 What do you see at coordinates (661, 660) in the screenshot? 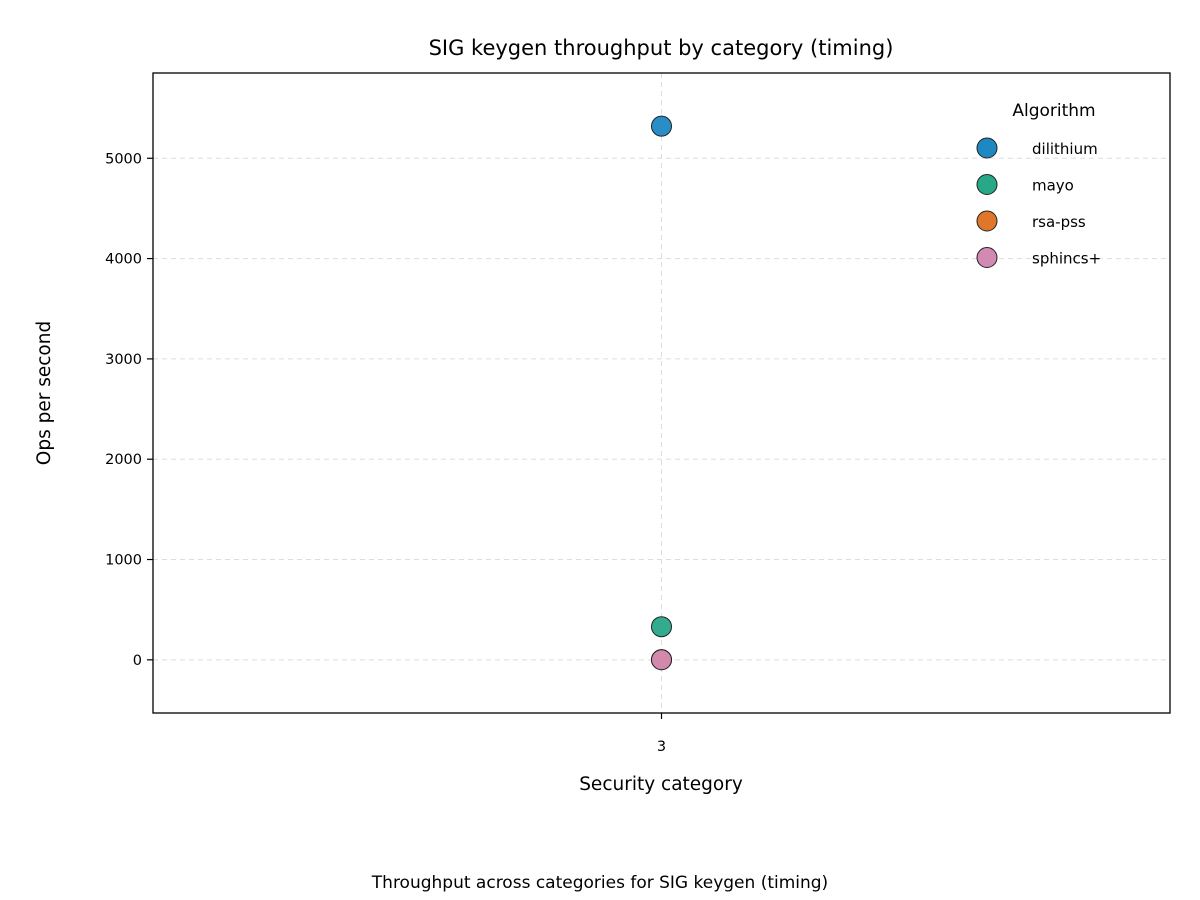
I see `point-sphincs` at bounding box center [661, 660].